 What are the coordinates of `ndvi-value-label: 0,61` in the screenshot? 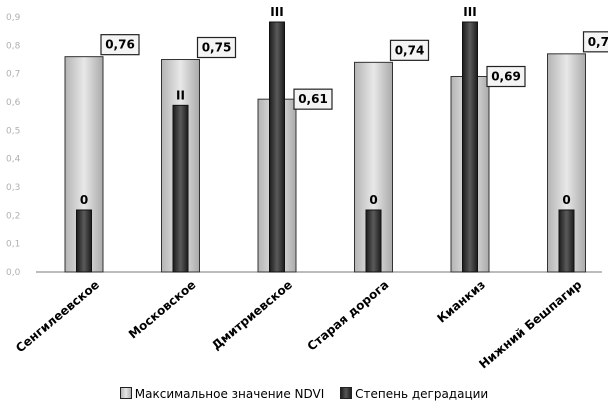 It's located at (313, 99).